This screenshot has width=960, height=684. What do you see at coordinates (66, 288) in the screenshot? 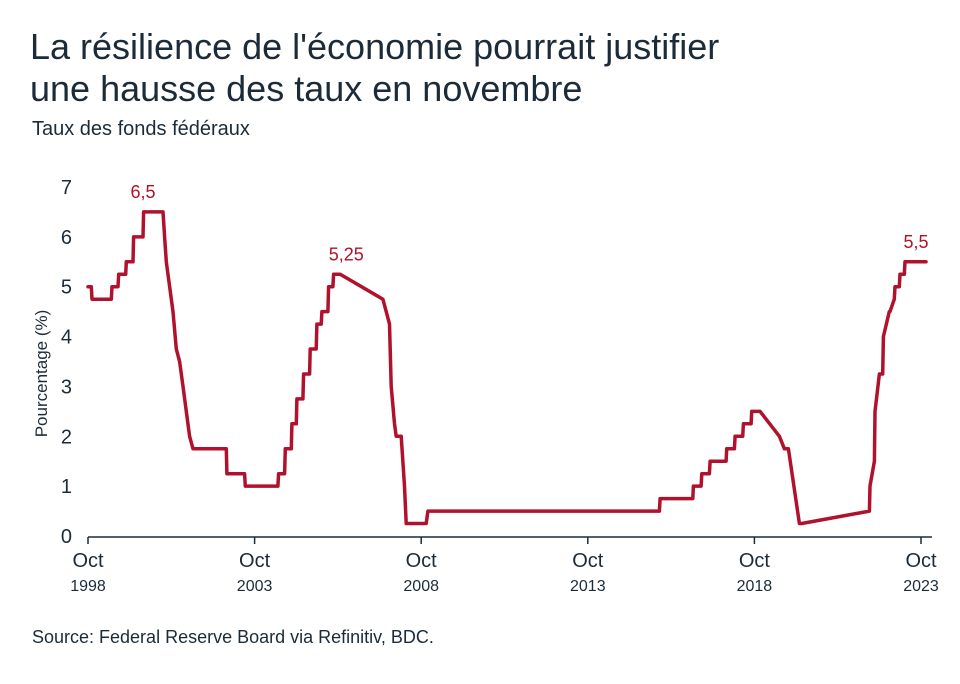
I see `y-tick-label: 5` at bounding box center [66, 288].